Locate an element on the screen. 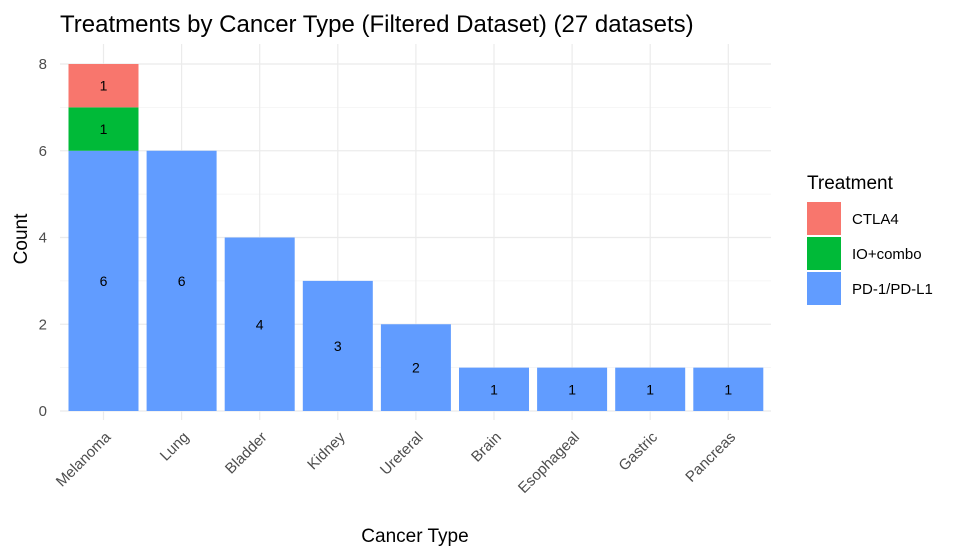 The image size is (972, 556). y-tick-label: 0 is located at coordinates (43, 411).